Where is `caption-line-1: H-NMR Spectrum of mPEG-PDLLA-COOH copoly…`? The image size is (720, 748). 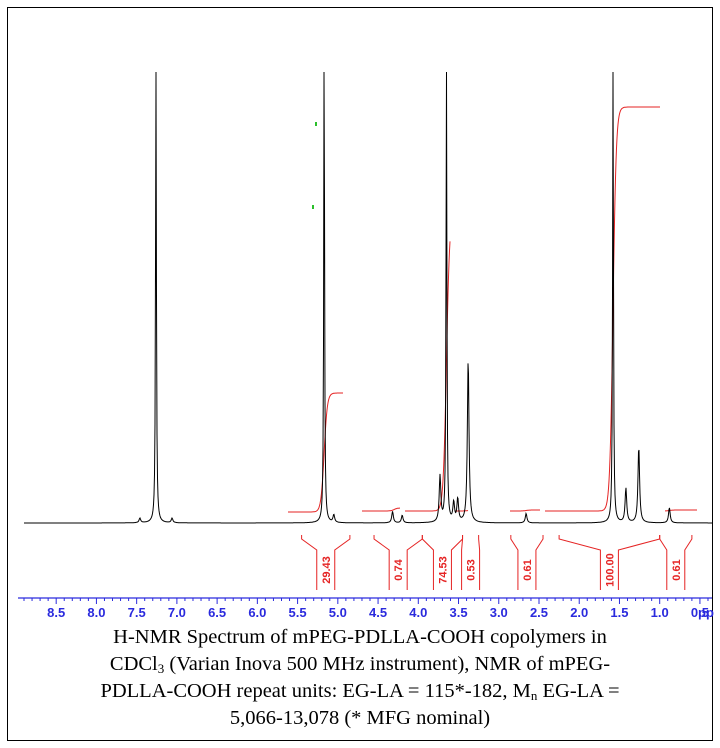 caption-line-1: H-NMR Spectrum of mPEG-PDLLA-COOH copoly… is located at coordinates (360, 637).